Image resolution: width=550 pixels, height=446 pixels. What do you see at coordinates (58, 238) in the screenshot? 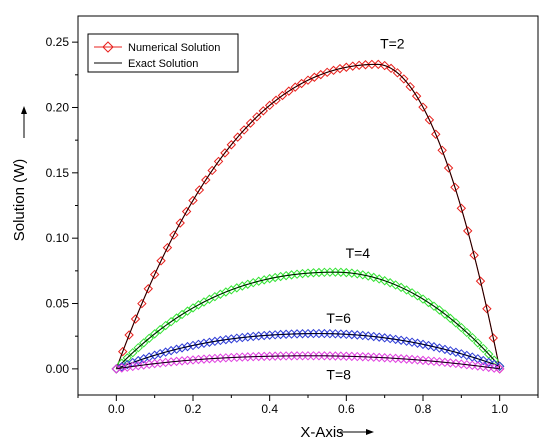
I see `y-tick-label: 0.10` at bounding box center [58, 238].